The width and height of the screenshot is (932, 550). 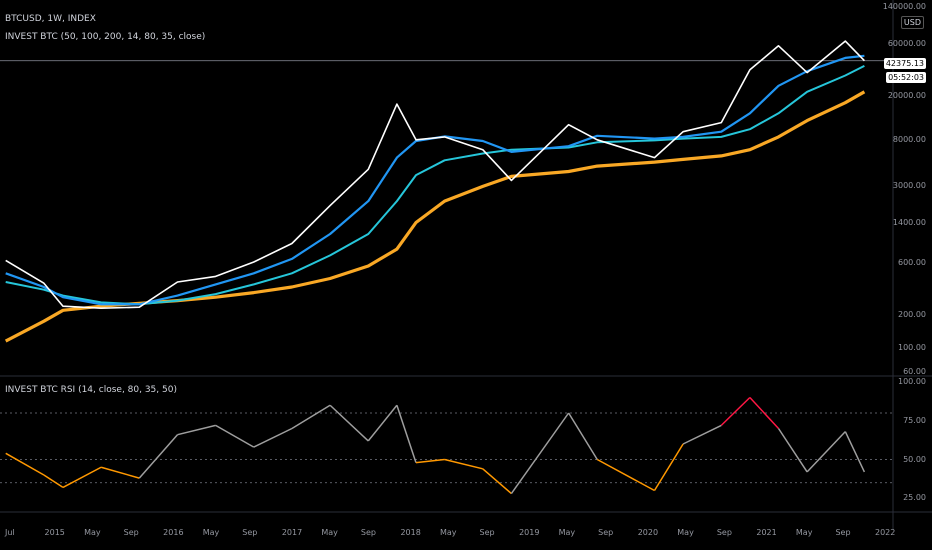 What do you see at coordinates (909, 222) in the screenshot?
I see `price-tick: 1400.00` at bounding box center [909, 222].